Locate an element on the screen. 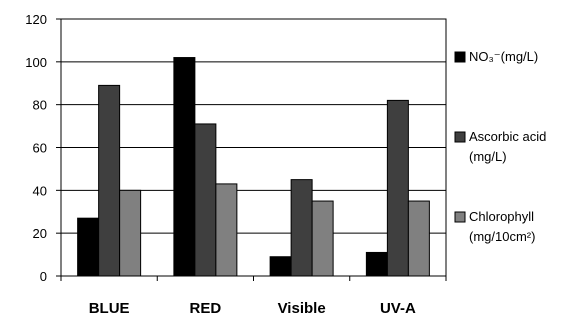 Image resolution: width=570 pixels, height=320 pixels. y-tick-label: 100 is located at coordinates (36, 62).